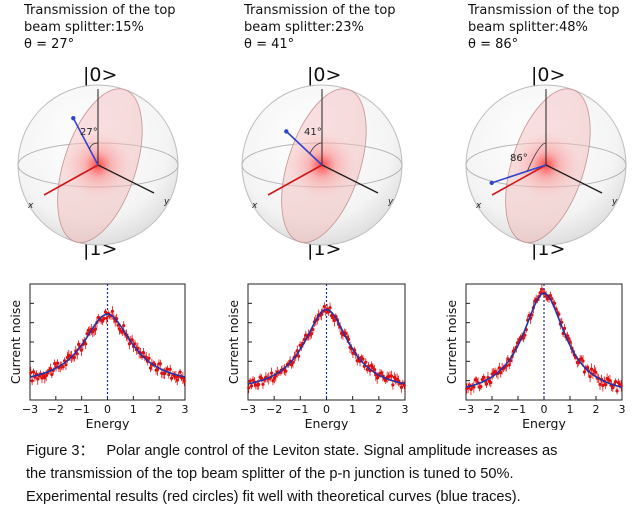 This screenshot has height=528, width=640. I want to click on bloch-sphere-3: y x 86°, so click(546, 165).